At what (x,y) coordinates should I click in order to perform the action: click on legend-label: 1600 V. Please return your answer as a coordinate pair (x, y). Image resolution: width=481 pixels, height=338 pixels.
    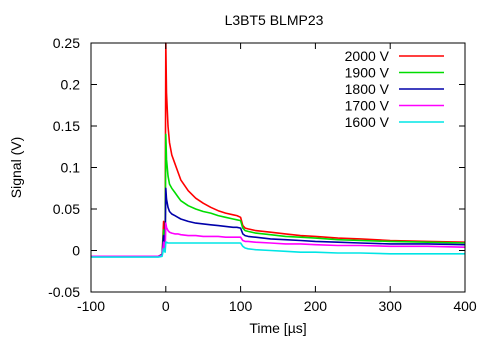
    Looking at the image, I should click on (367, 122).